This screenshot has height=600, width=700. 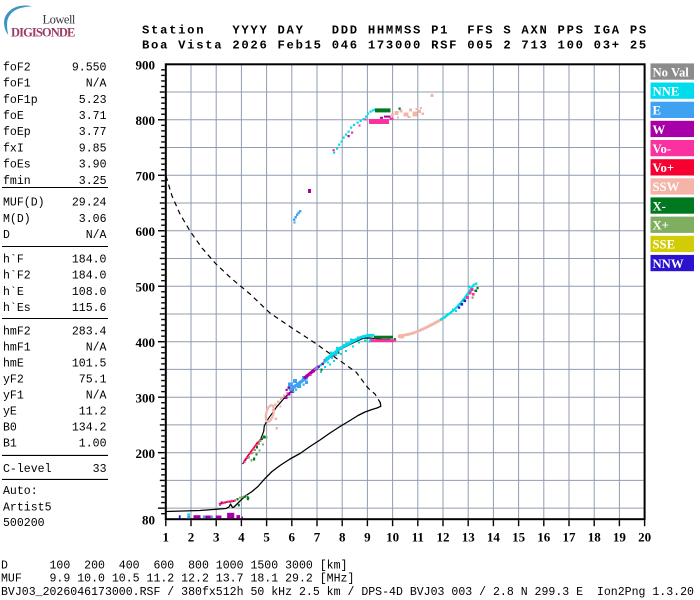 I want to click on svg-text: 13, so click(x=469, y=537).